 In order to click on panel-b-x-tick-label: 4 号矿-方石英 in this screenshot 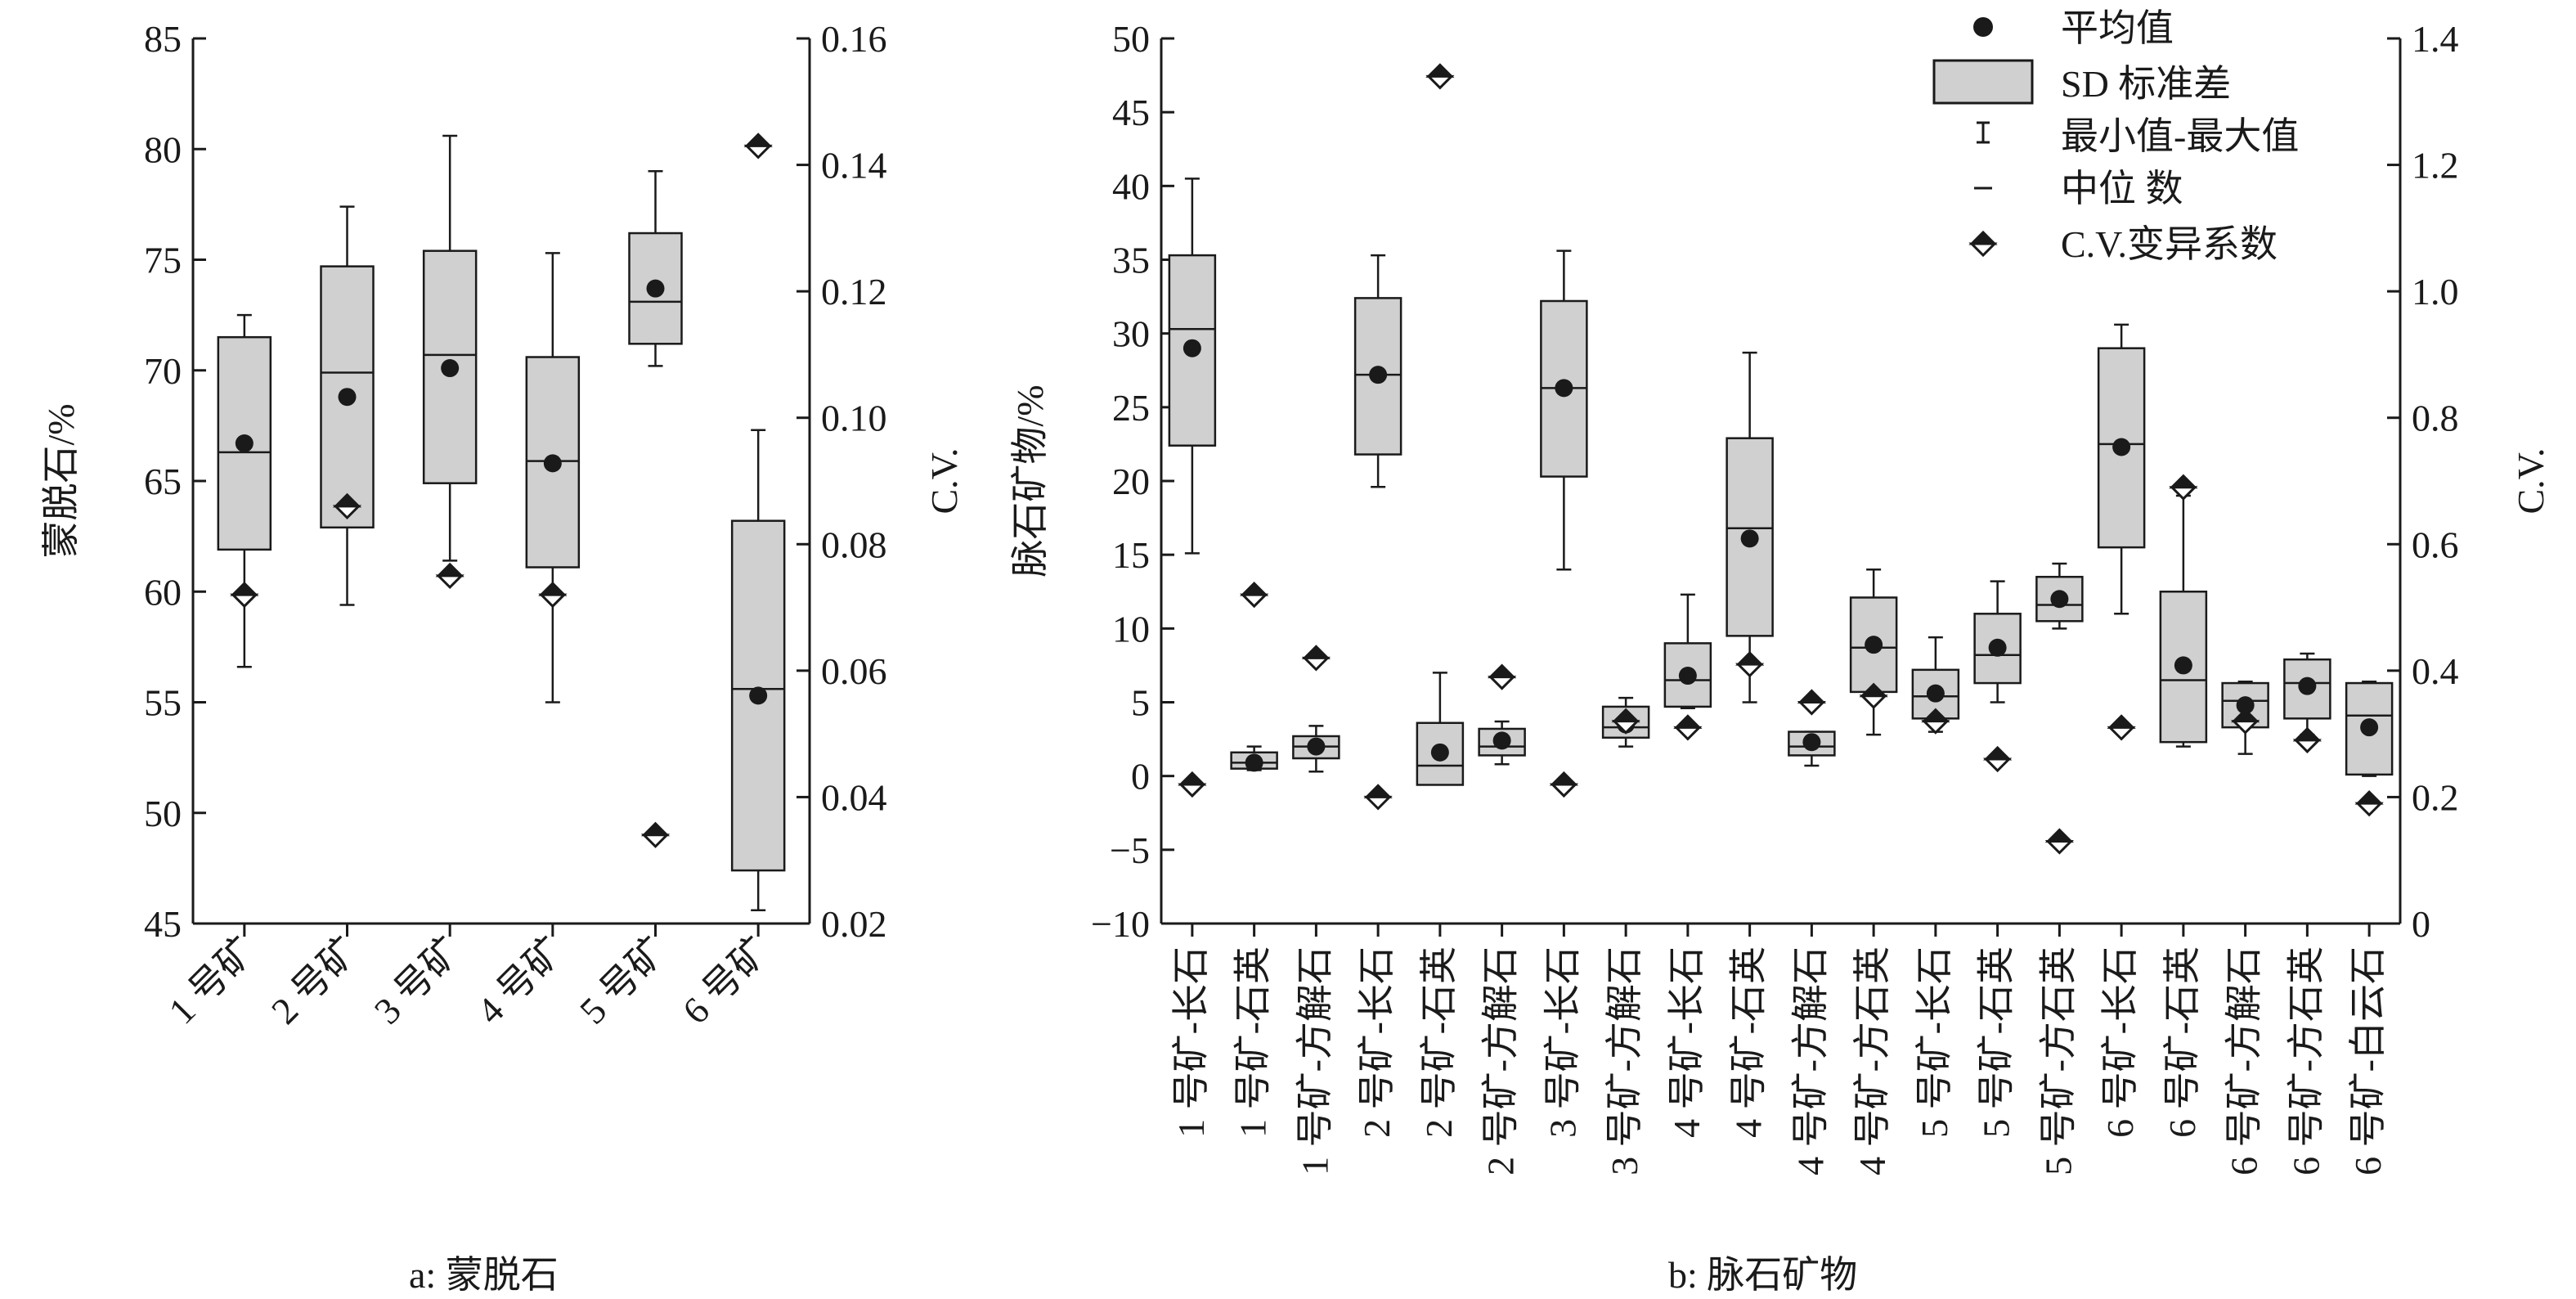, I will do `click(1872, 1060)`.